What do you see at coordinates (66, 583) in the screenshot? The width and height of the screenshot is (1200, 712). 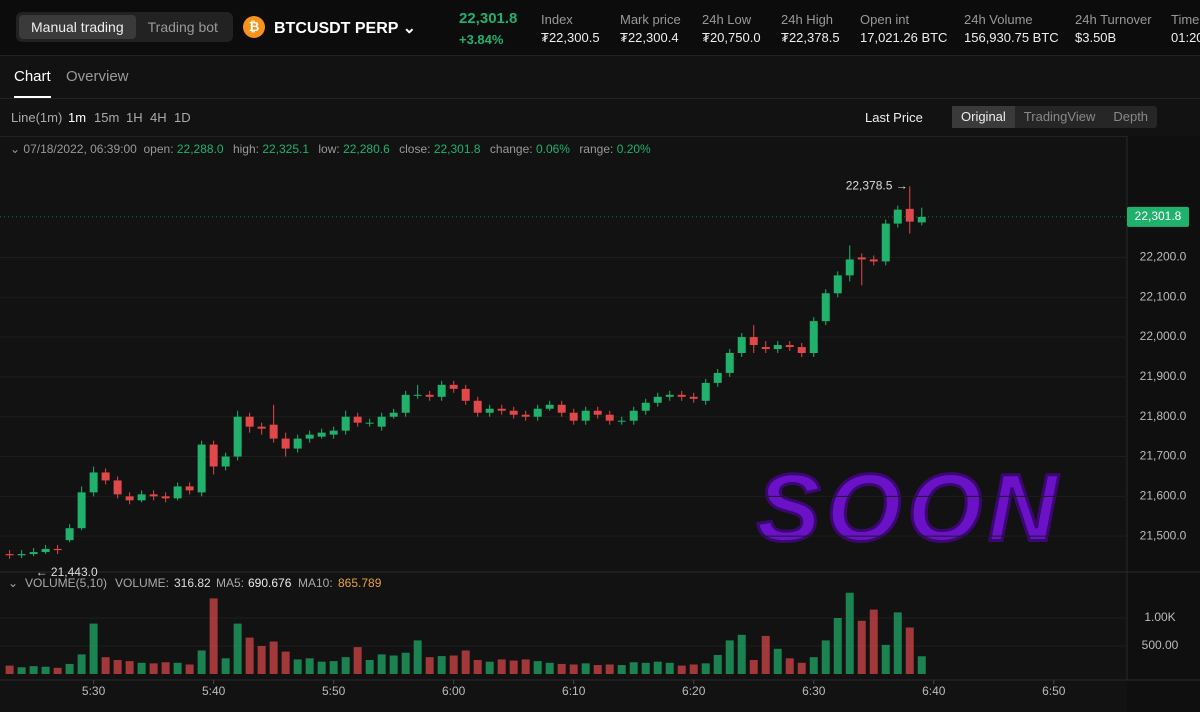 I see `legend-text: VOLUME(5,10)` at bounding box center [66, 583].